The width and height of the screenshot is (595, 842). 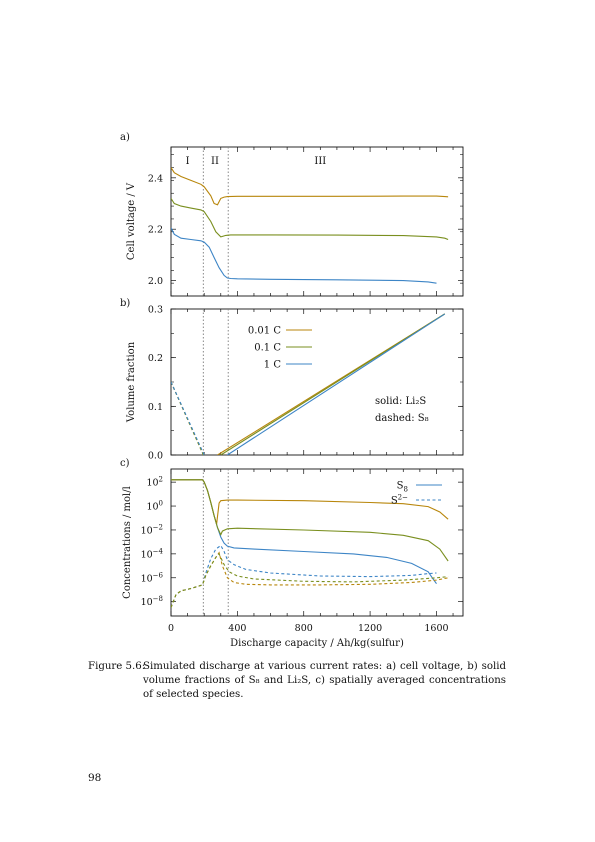 What do you see at coordinates (155, 281) in the screenshot?
I see `y-tick-label: 2.0` at bounding box center [155, 281].